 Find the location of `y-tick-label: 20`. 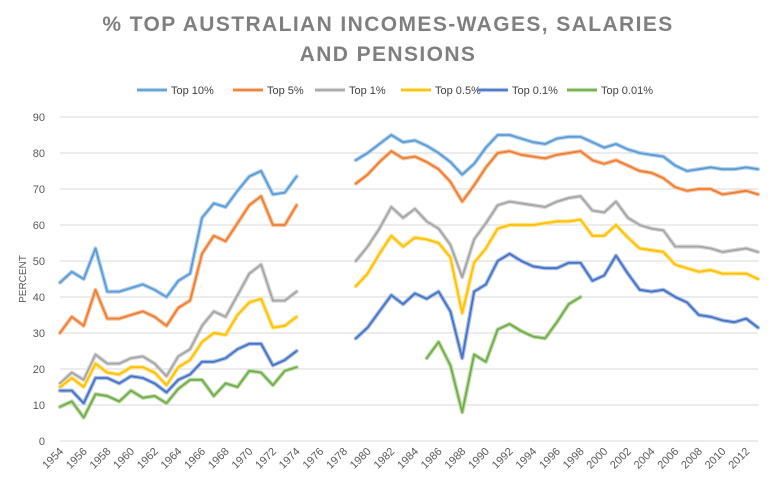

y-tick-label: 20 is located at coordinates (39, 370).